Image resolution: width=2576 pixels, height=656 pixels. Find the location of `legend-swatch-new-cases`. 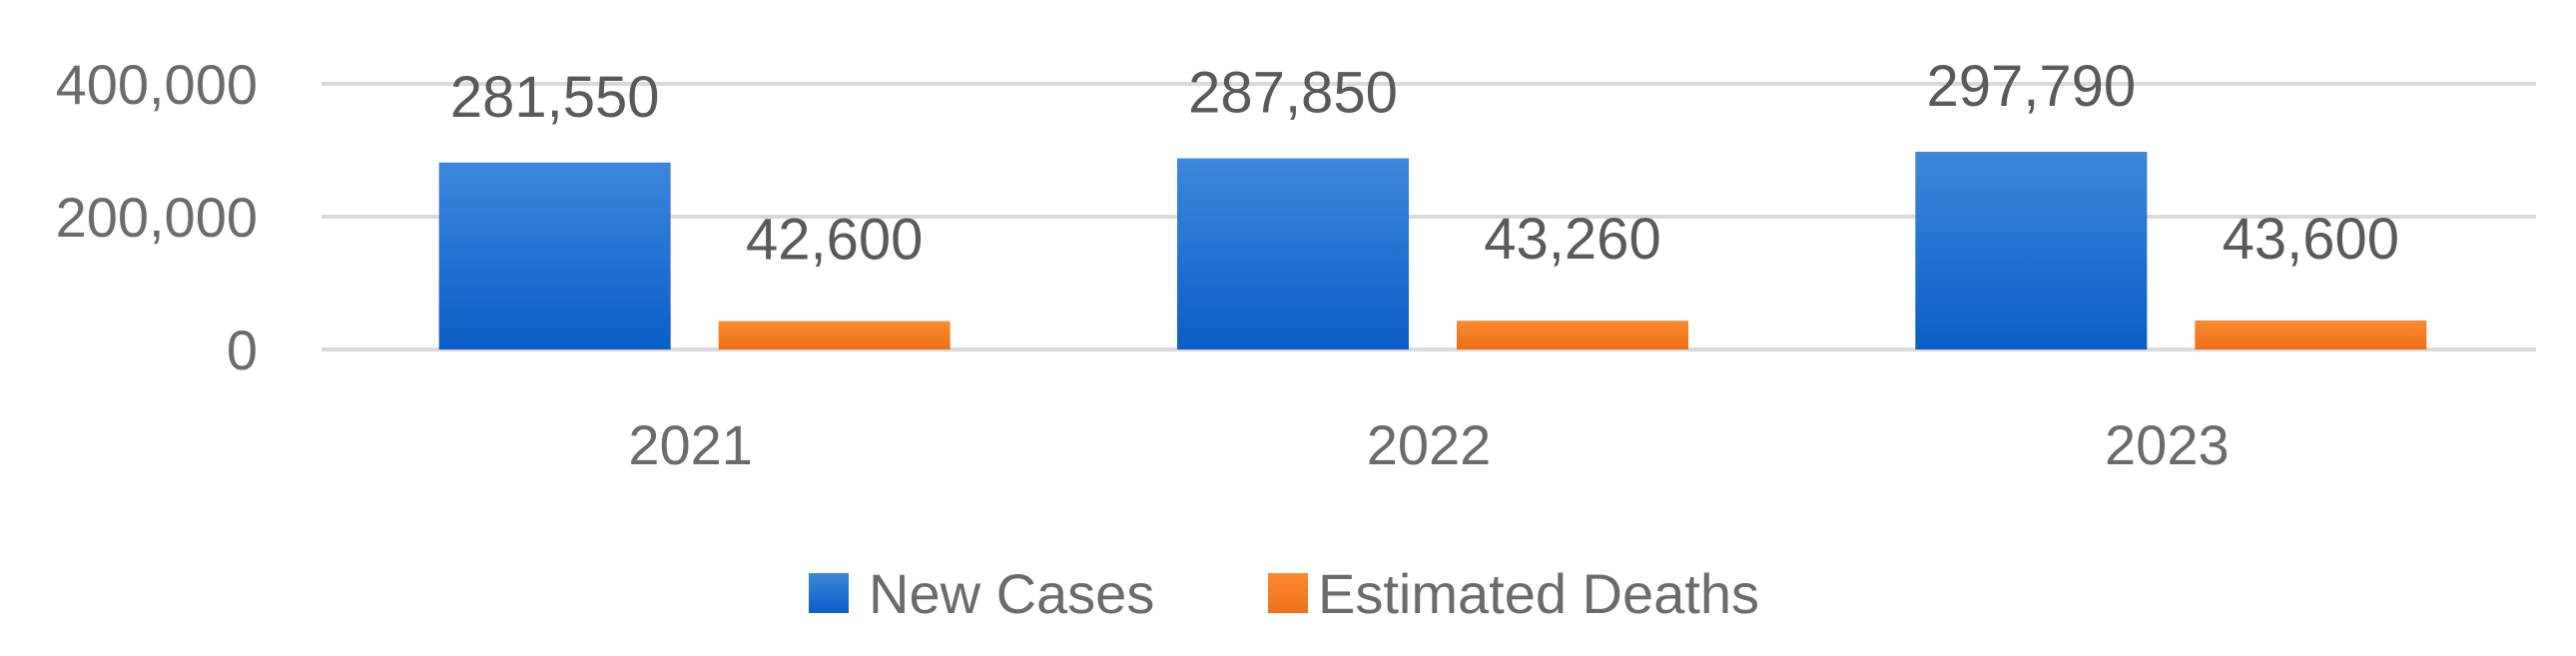

legend-swatch-new-cases is located at coordinates (829, 593).